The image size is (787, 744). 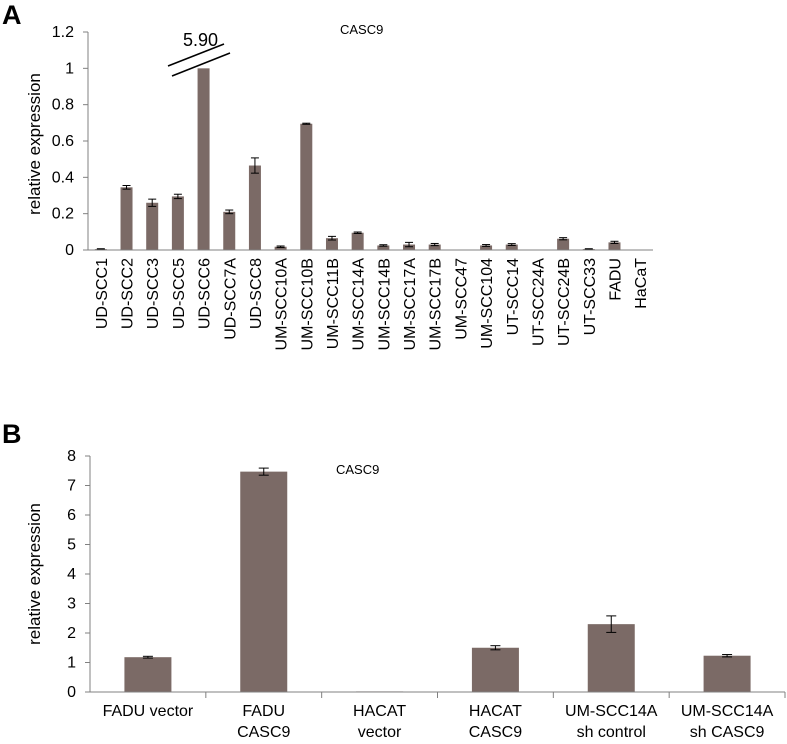 What do you see at coordinates (34, 144) in the screenshot?
I see `panel-a-y-axis-label: relative expression` at bounding box center [34, 144].